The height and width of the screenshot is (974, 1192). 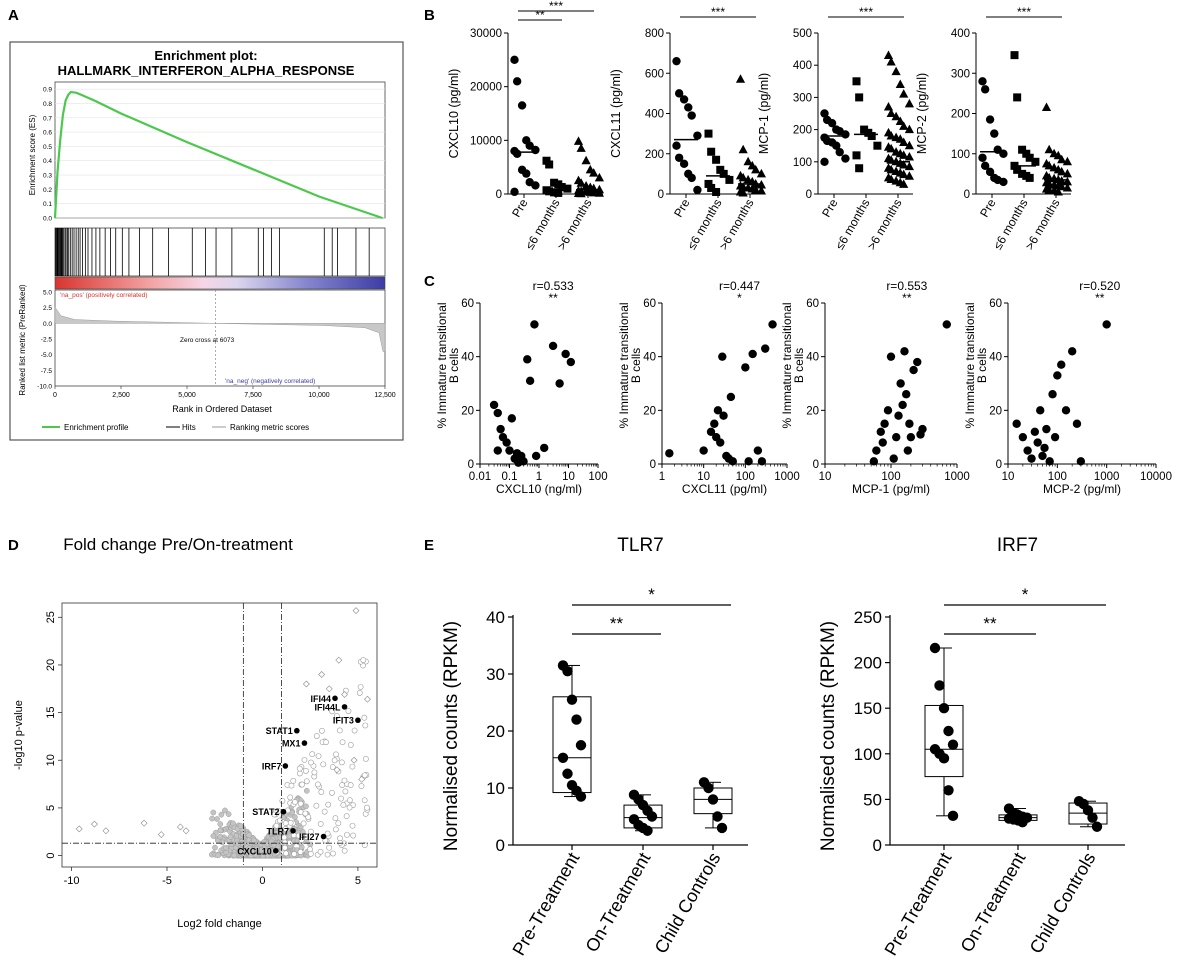 I want to click on labeled-gene-name: MX1, so click(x=291, y=744).